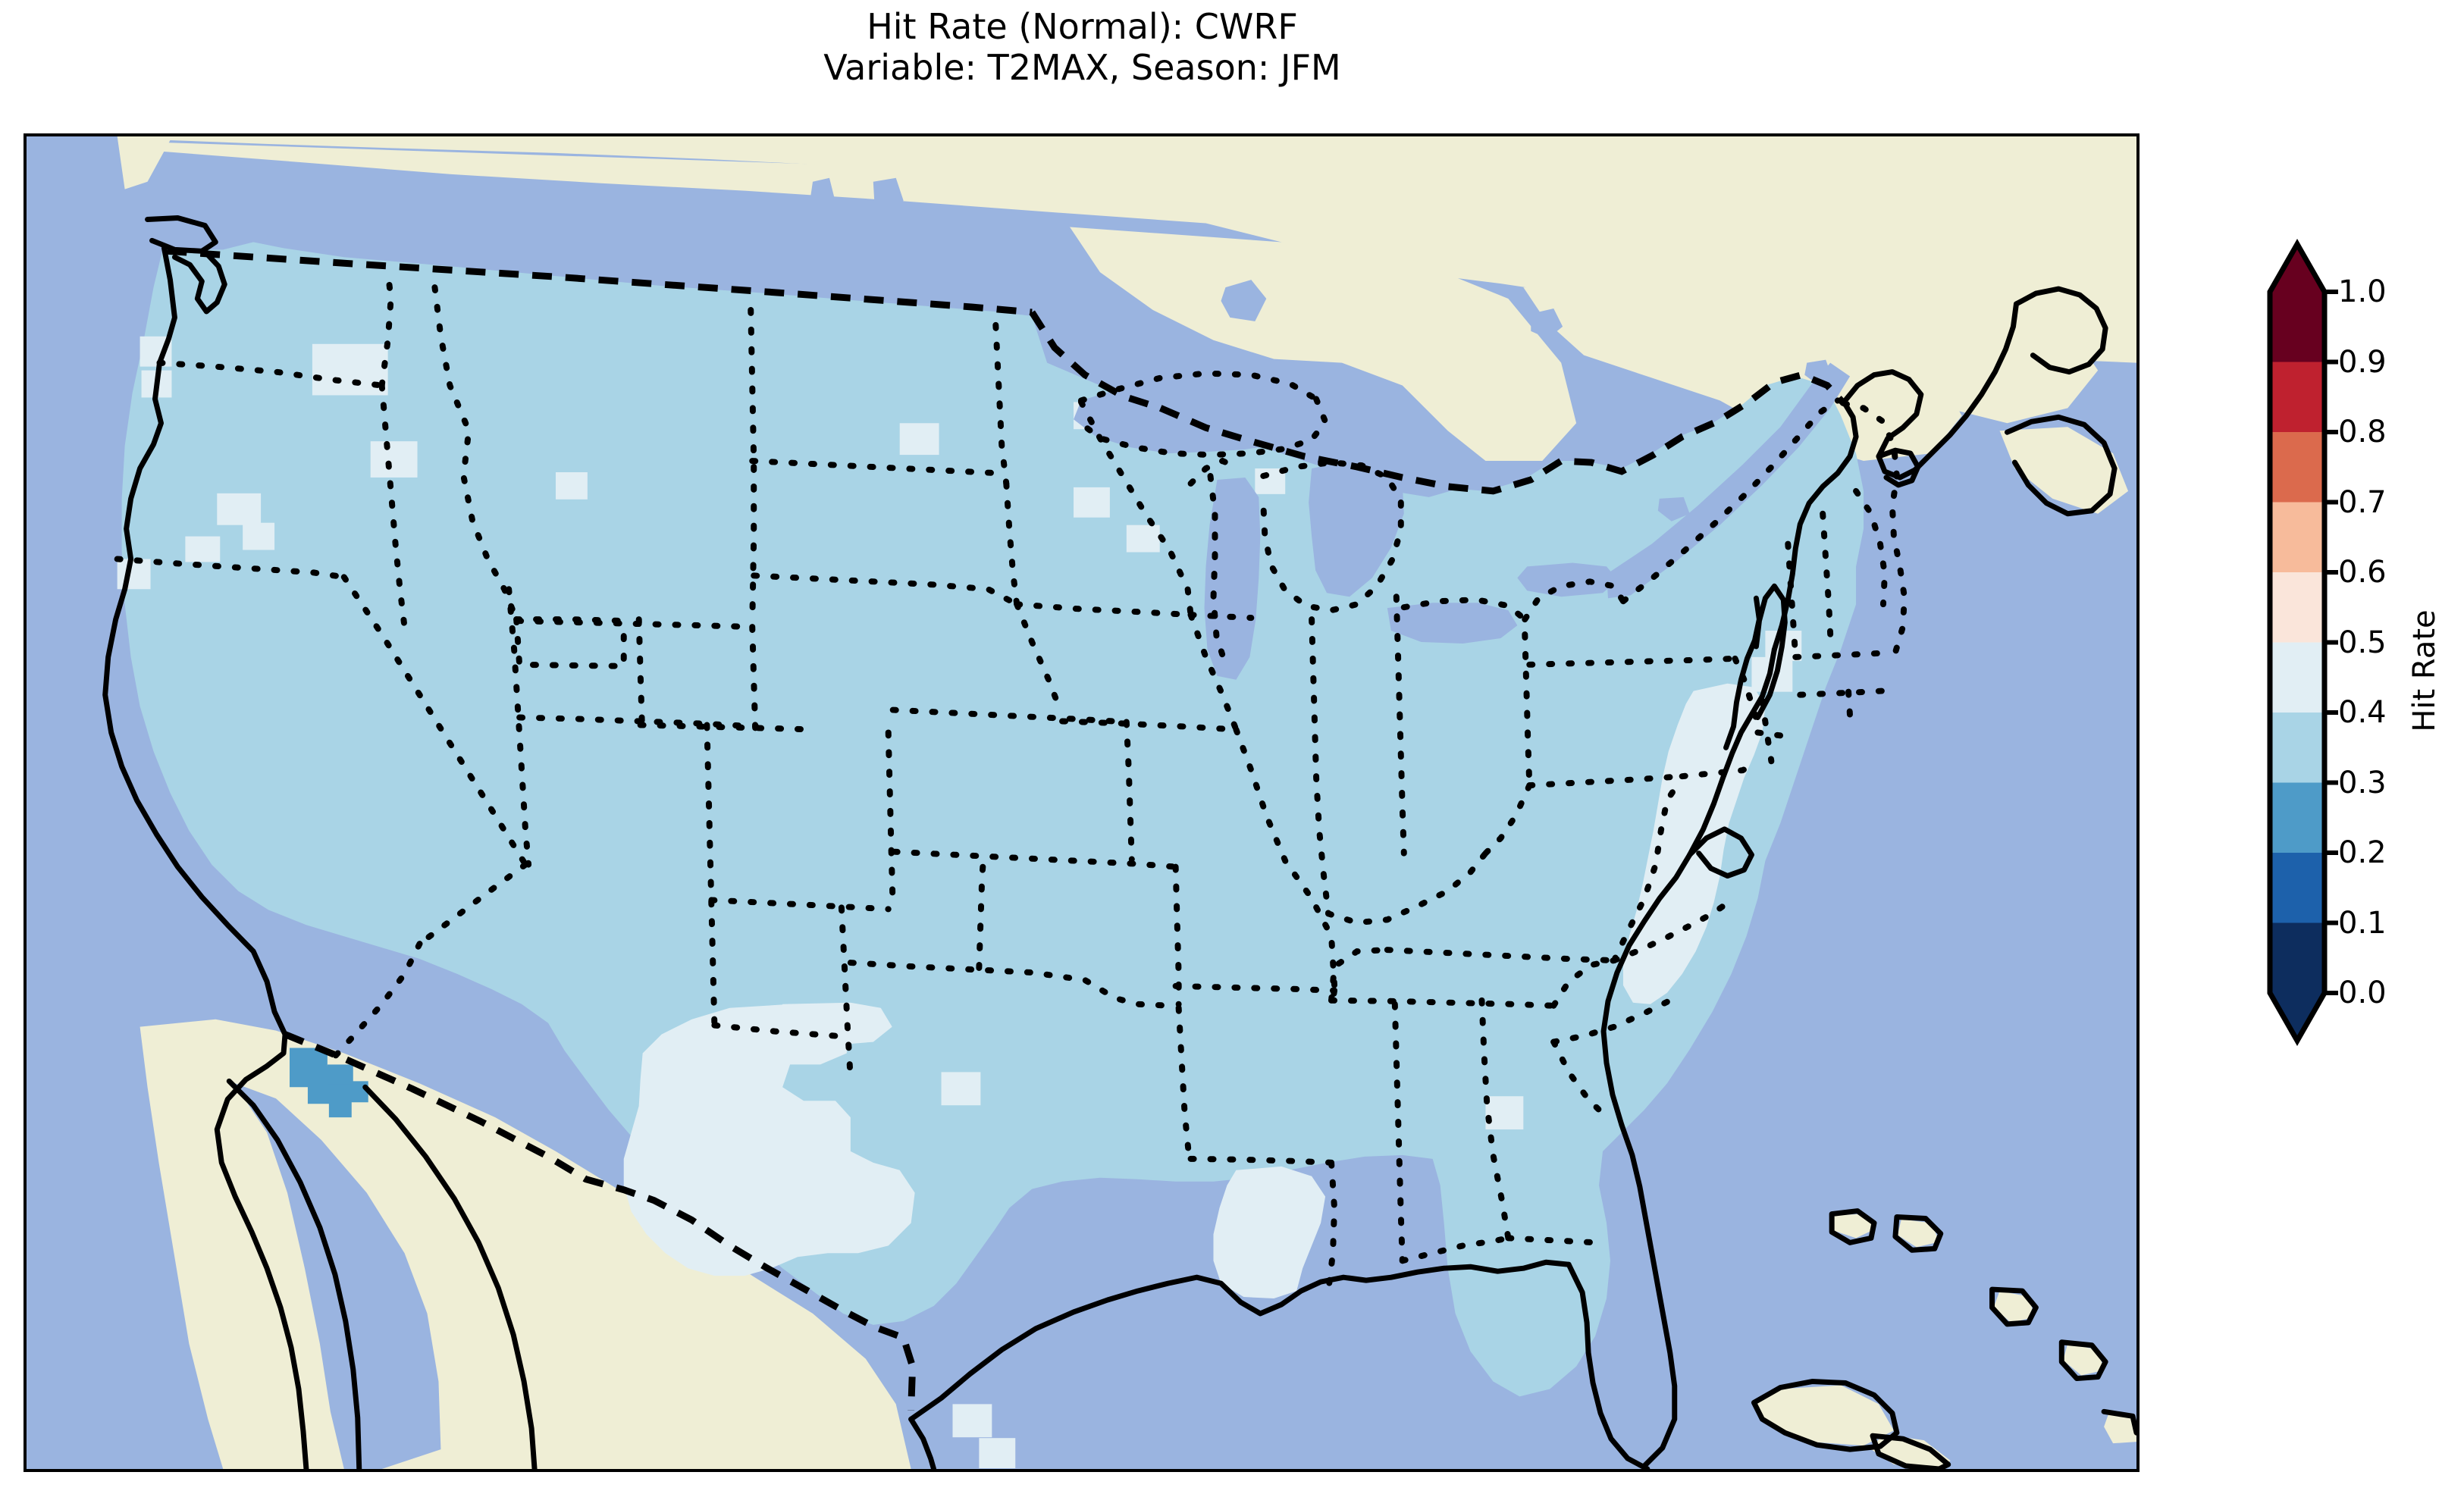 This screenshot has height=1494, width=2464. What do you see at coordinates (1732, 752) in the screenshot?
I see `coastline-chesapeake` at bounding box center [1732, 752].